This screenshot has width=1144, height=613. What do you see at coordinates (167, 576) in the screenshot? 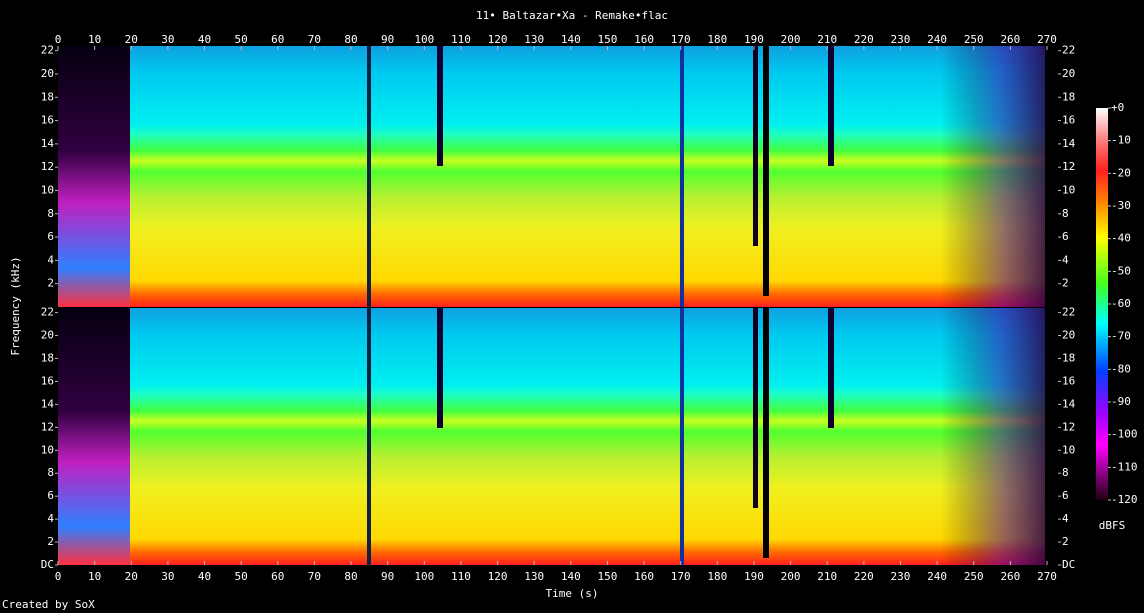
I see `x-tick-label: 30` at bounding box center [167, 576].